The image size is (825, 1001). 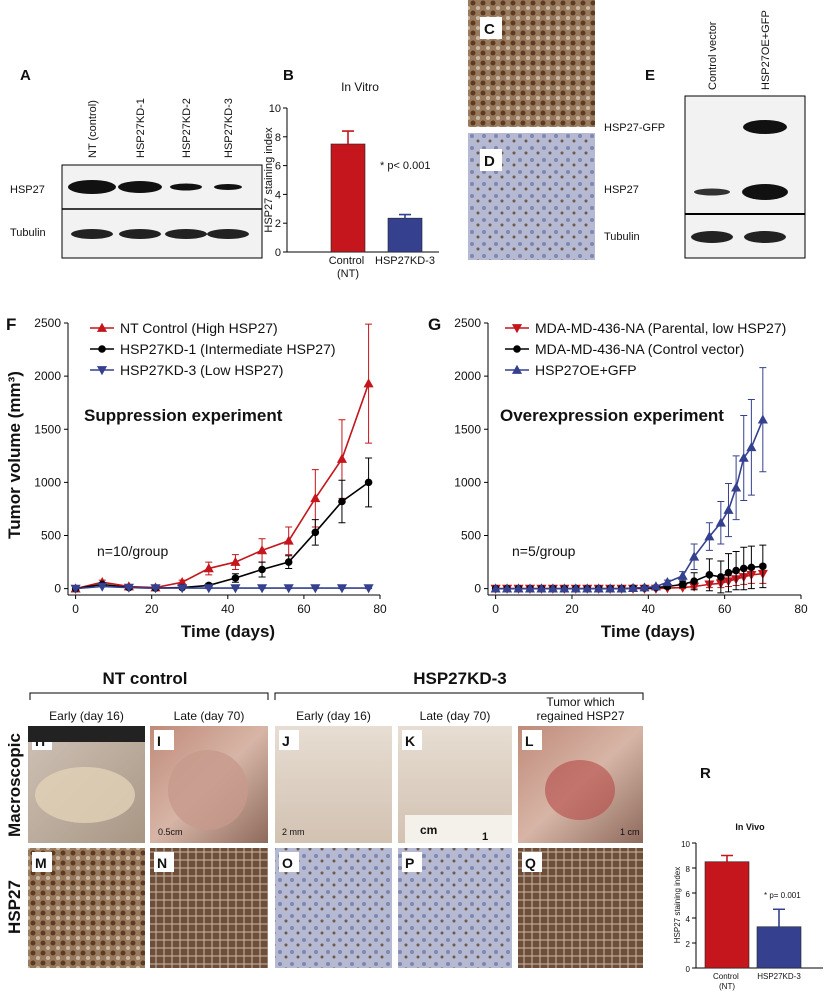 What do you see at coordinates (278, 224) in the screenshot?
I see `y-tick-label: 2` at bounding box center [278, 224].